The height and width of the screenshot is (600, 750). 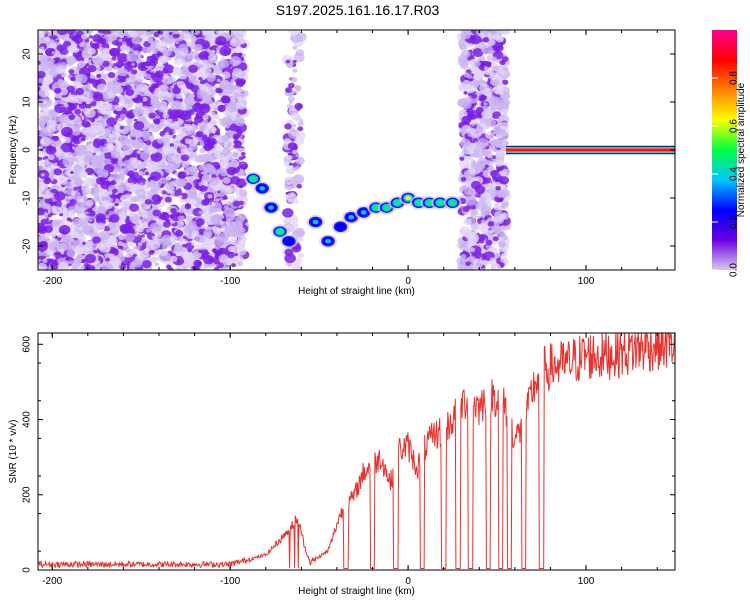 I want to click on x-tick-label: 0, so click(x=408, y=581).